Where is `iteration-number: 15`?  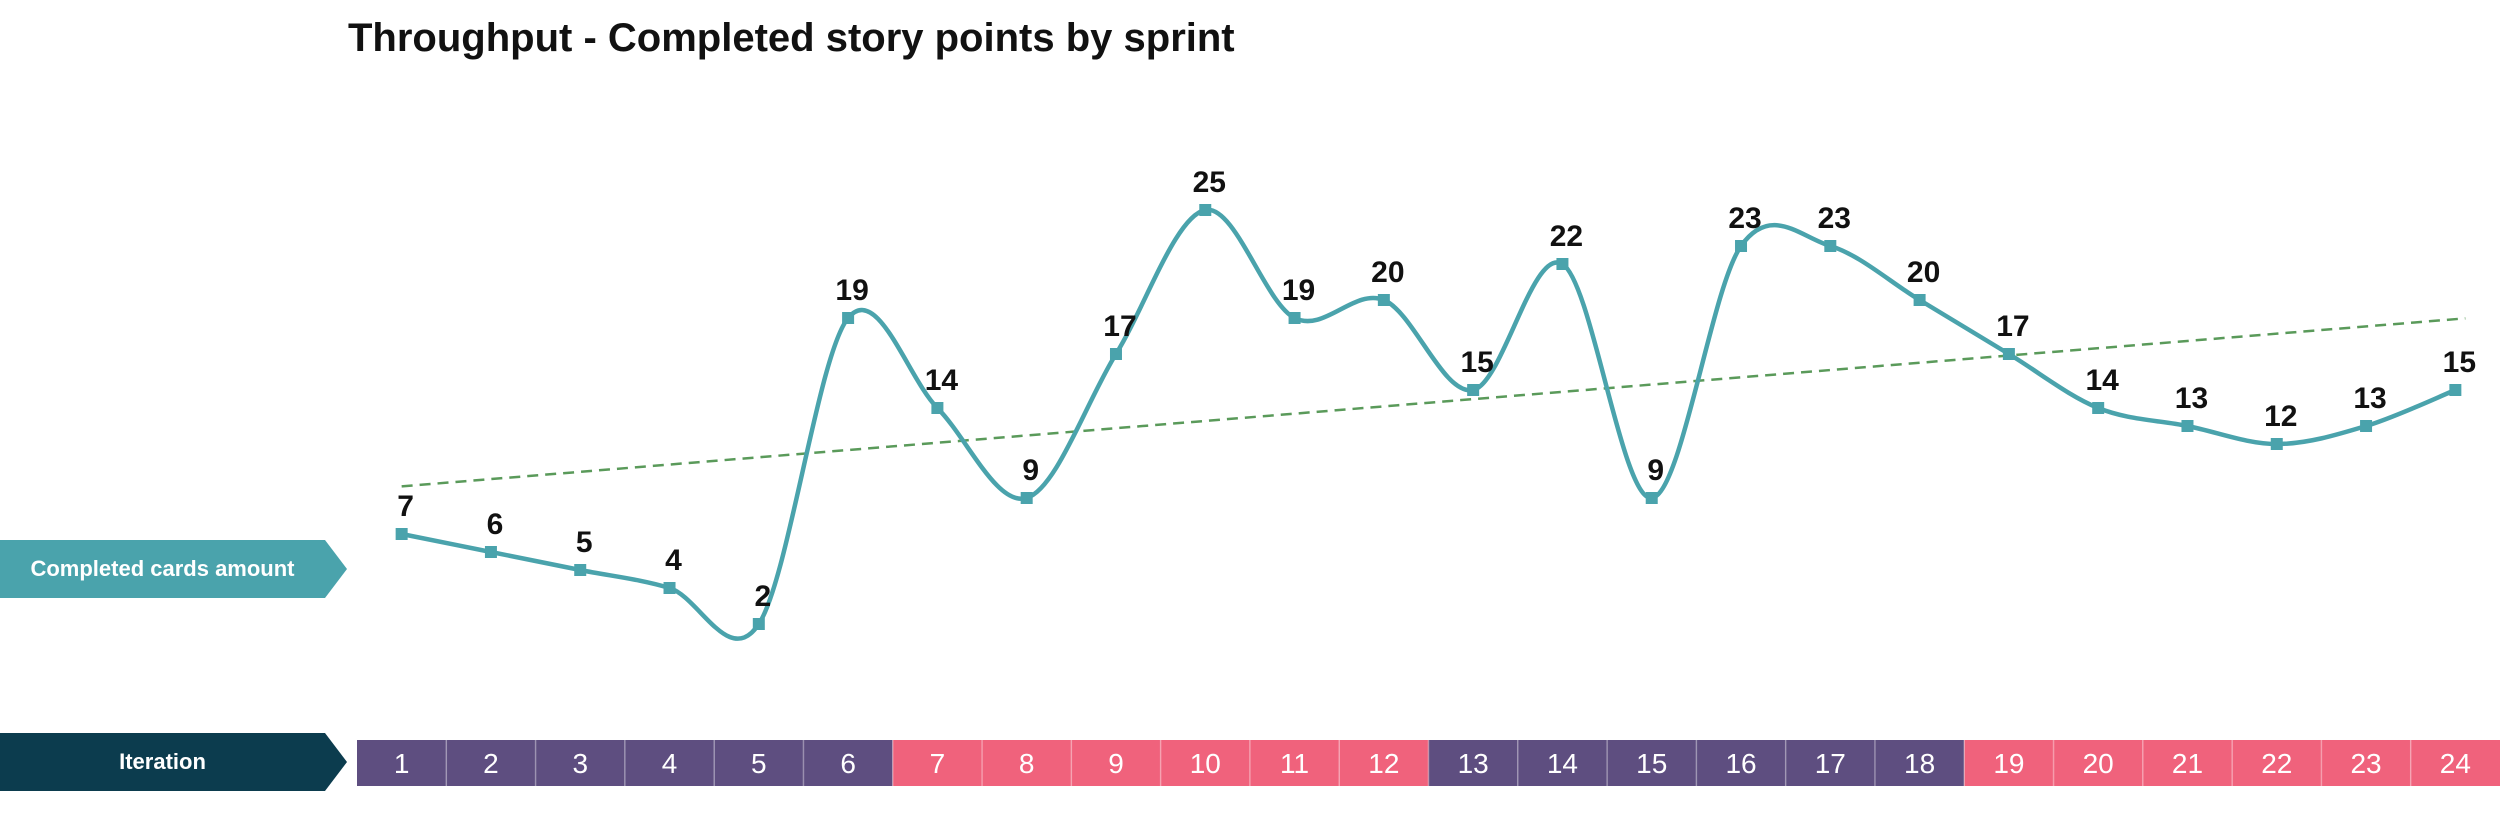 iteration-number: 15 is located at coordinates (1651, 763).